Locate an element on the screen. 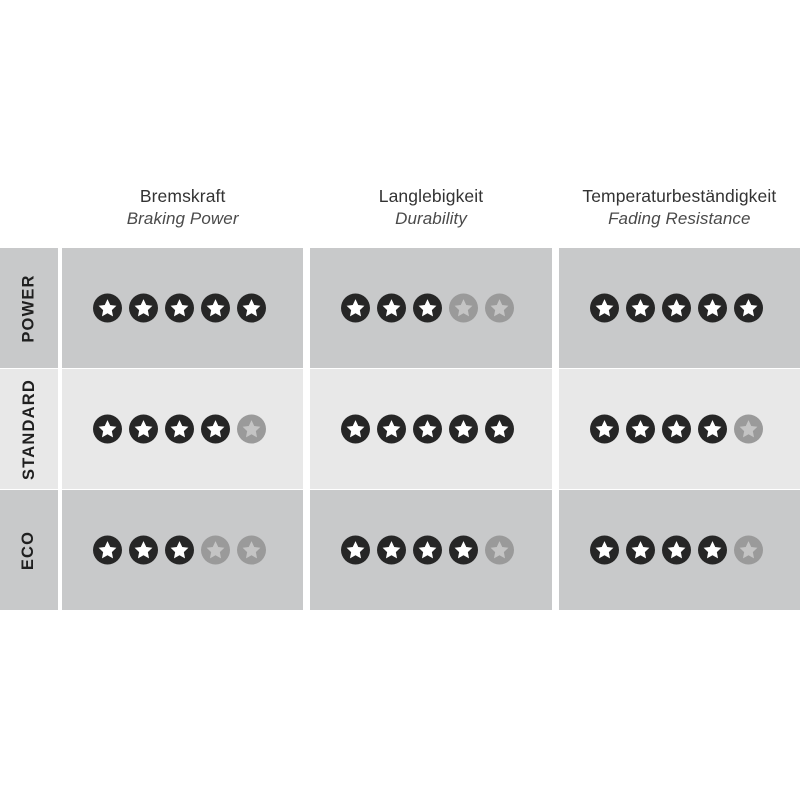 The height and width of the screenshot is (800, 800). row-label-text: POWER is located at coordinates (28, 308).